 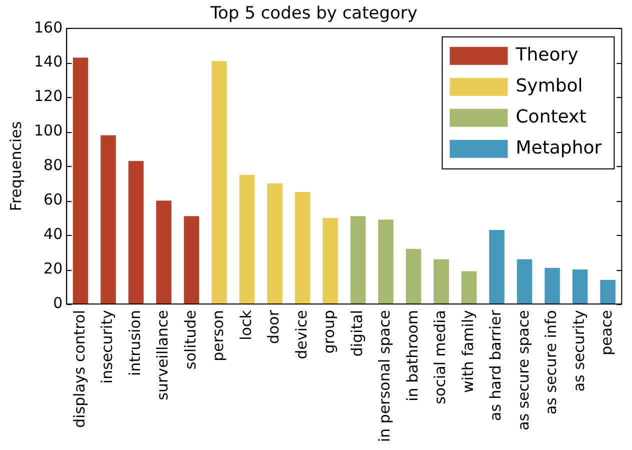 What do you see at coordinates (301, 335) in the screenshot?
I see `x-tick-label: device` at bounding box center [301, 335].